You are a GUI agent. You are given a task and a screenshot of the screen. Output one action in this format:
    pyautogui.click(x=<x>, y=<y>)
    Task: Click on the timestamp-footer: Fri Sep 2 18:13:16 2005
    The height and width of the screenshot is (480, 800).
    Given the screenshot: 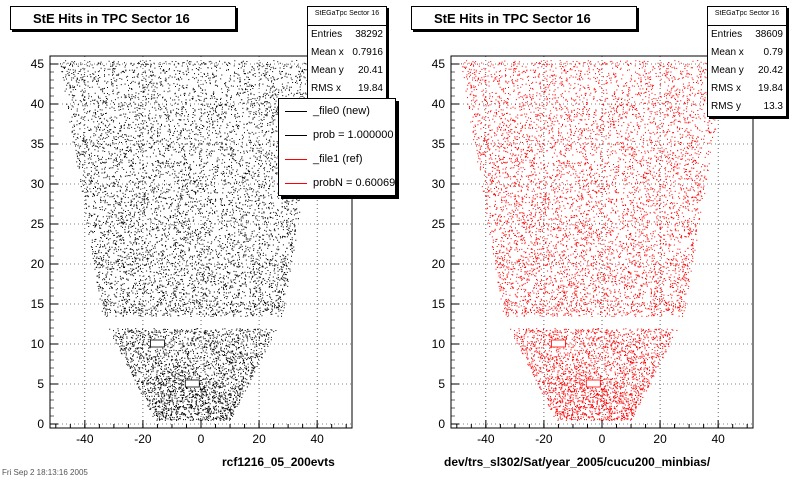 What is the action you would take?
    pyautogui.click(x=45, y=472)
    